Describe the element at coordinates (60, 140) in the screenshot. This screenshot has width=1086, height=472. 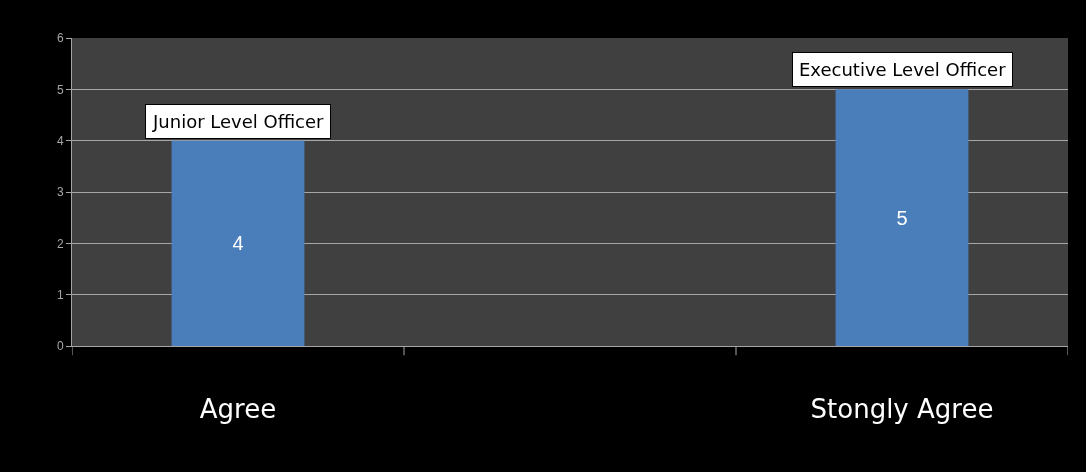
I see `y-tick-label: 4` at that location.